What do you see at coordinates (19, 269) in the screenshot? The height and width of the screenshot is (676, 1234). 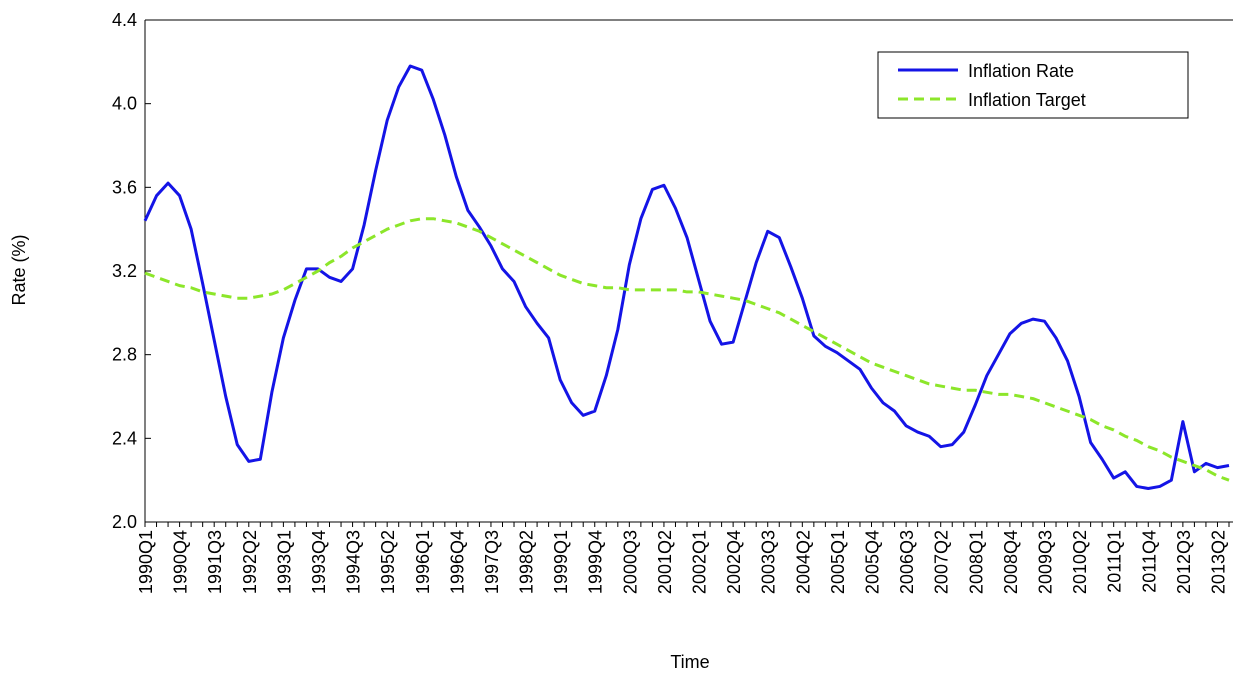 I see `y-axis-label: Rate (%)` at bounding box center [19, 269].